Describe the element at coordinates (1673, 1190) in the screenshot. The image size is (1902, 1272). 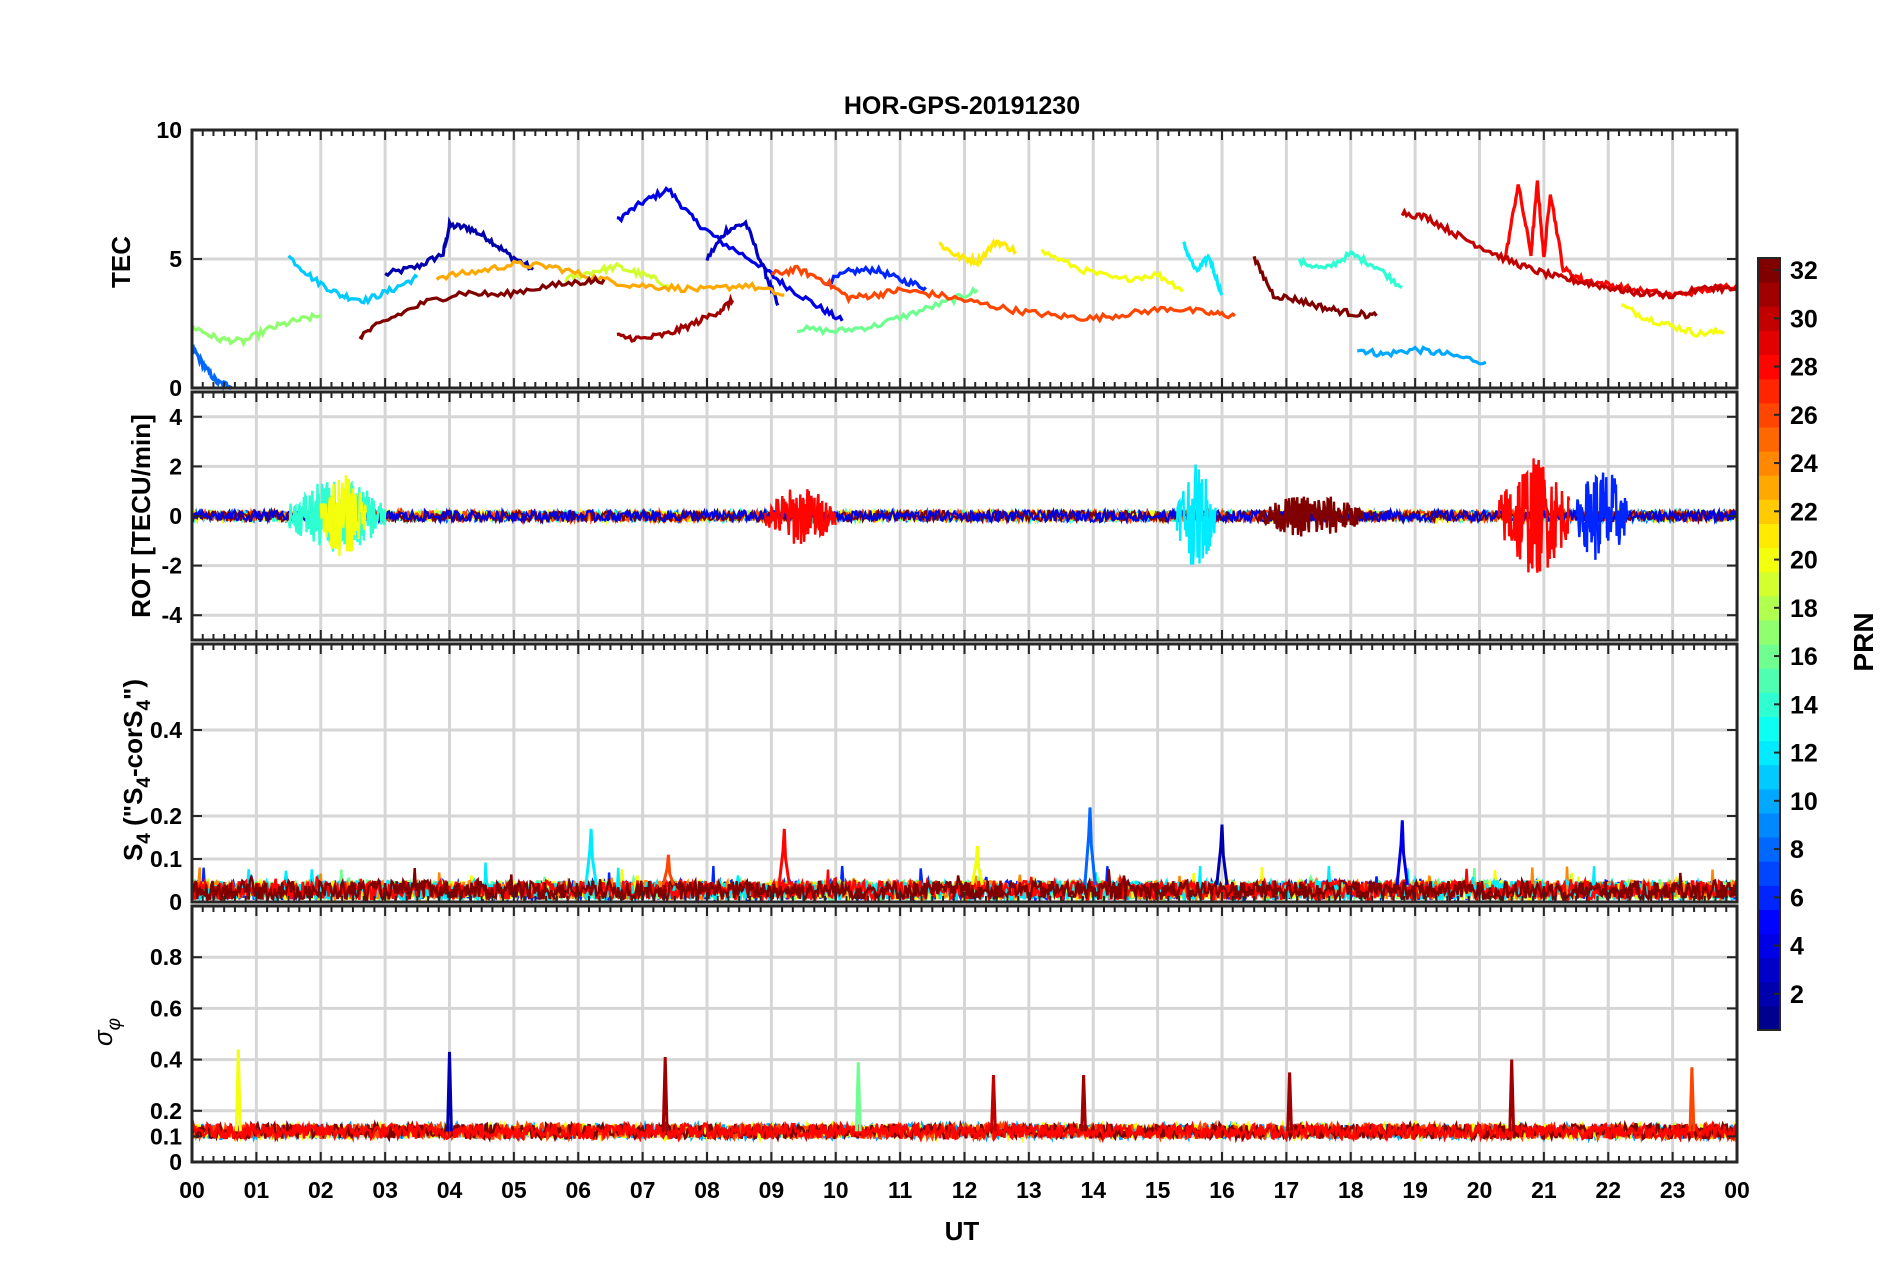
I see `x-tick-label: 23` at that location.